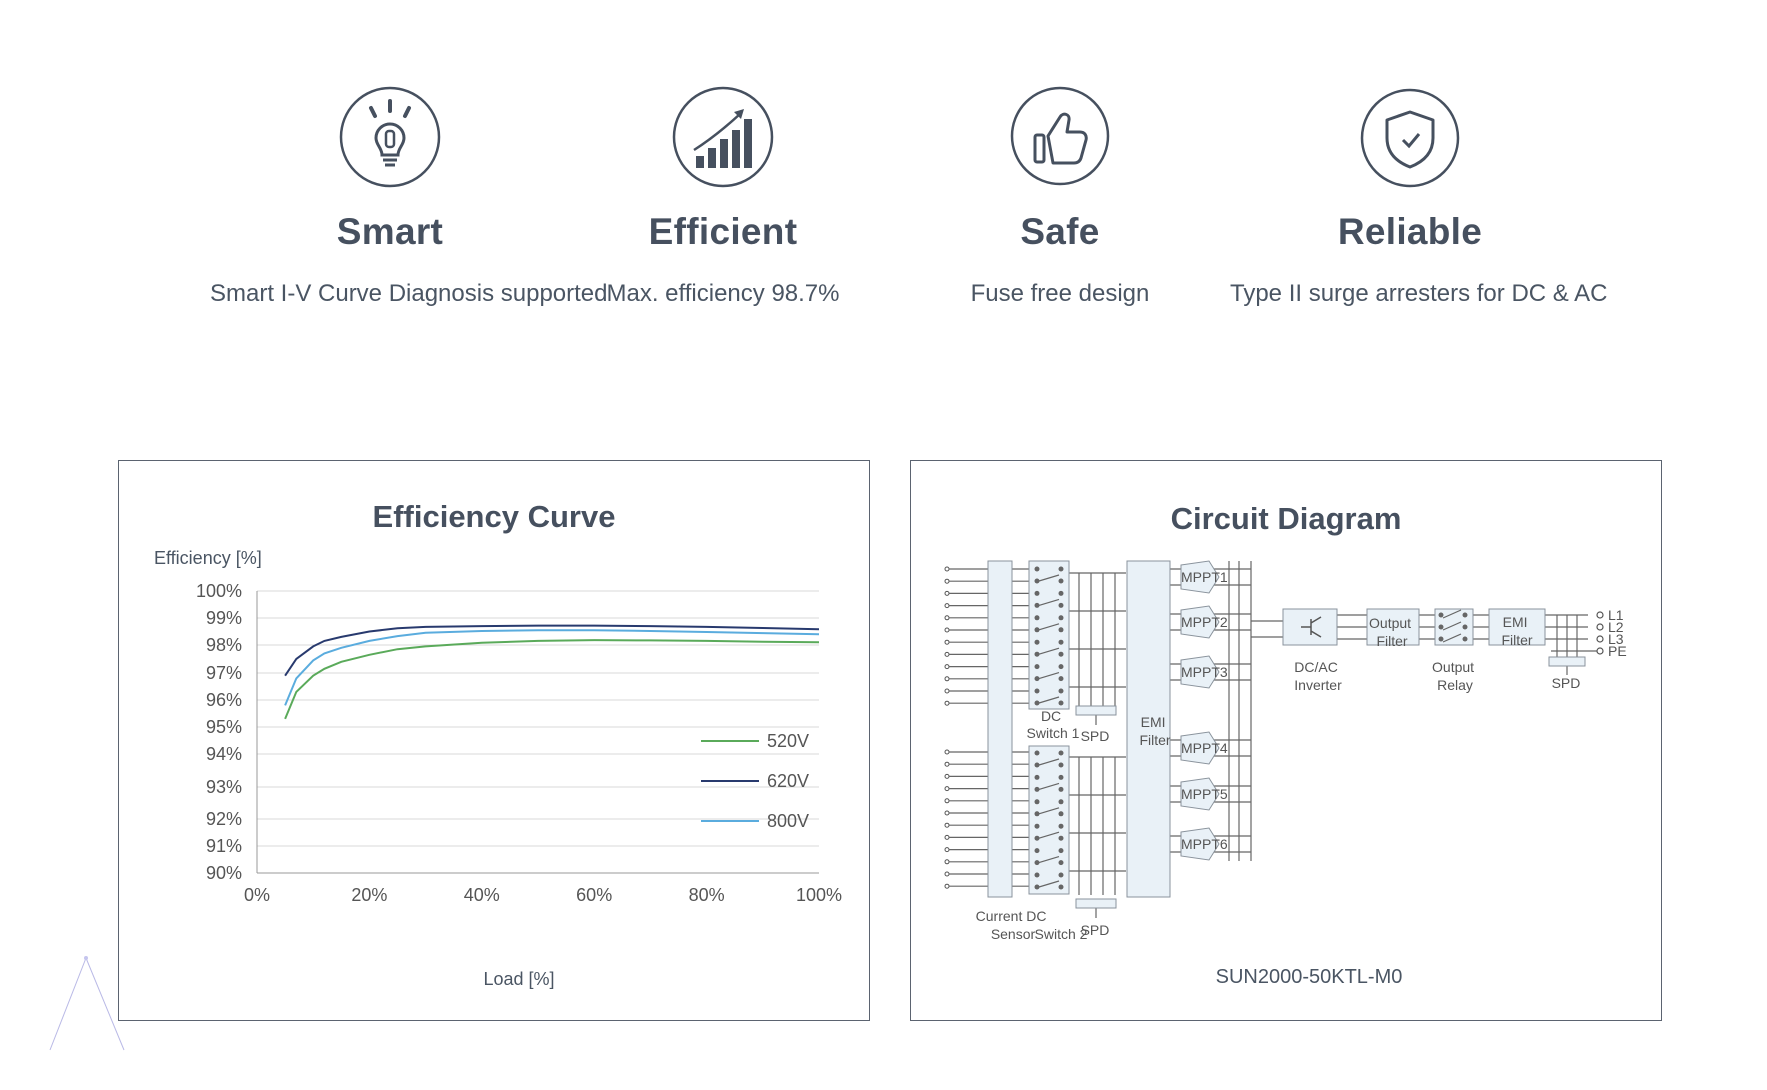 The image size is (1767, 1090). I want to click on feature-description: Max. efficiency 98.7%, so click(723, 293).